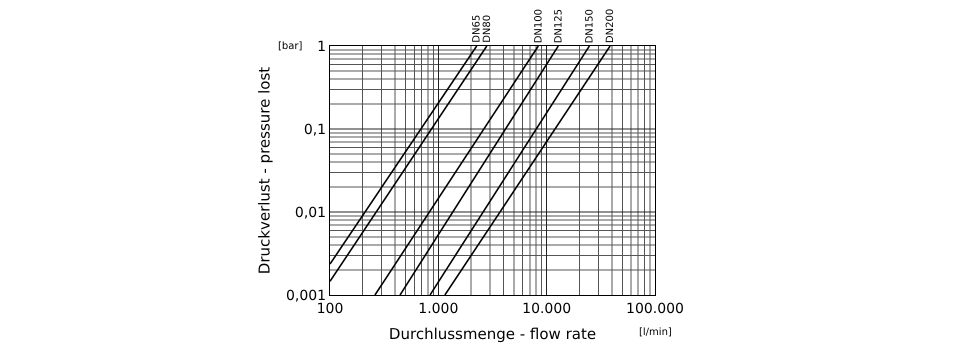  What do you see at coordinates (321, 46) in the screenshot?
I see `y-tick-label: 1` at bounding box center [321, 46].